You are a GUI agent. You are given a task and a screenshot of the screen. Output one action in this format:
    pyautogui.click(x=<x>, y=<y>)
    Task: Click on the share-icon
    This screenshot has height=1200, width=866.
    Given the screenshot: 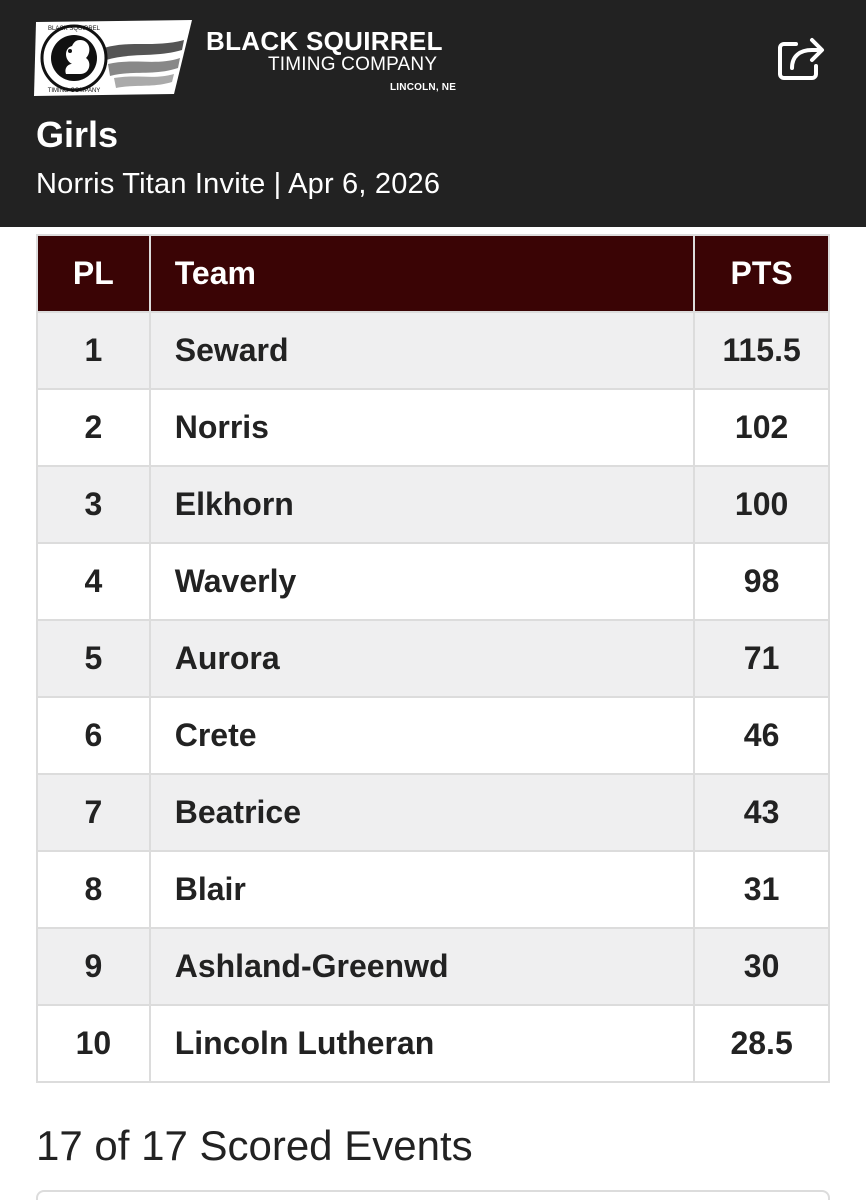 What is the action you would take?
    pyautogui.click(x=801, y=59)
    